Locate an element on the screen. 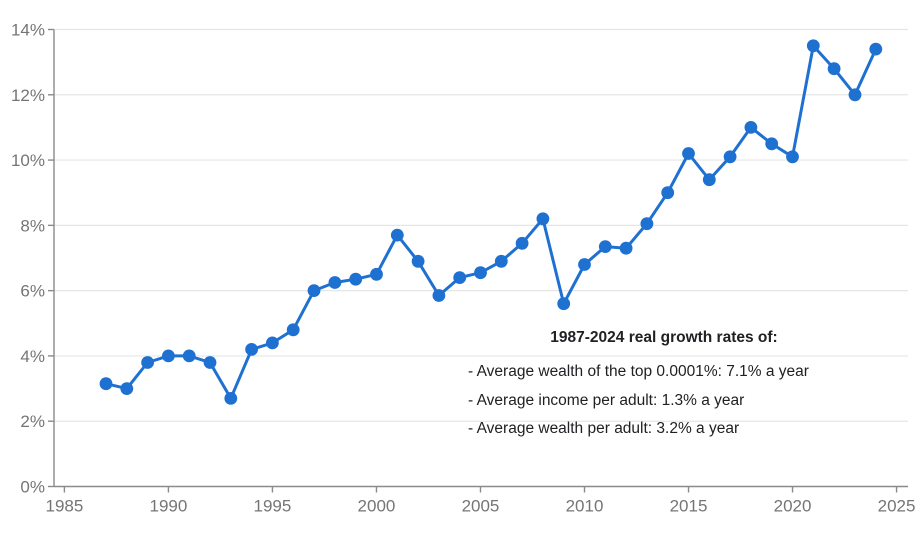 The width and height of the screenshot is (921, 536). annotation-line-income-per-adult: - Average income per adult: 1.3% a year is located at coordinates (606, 400).